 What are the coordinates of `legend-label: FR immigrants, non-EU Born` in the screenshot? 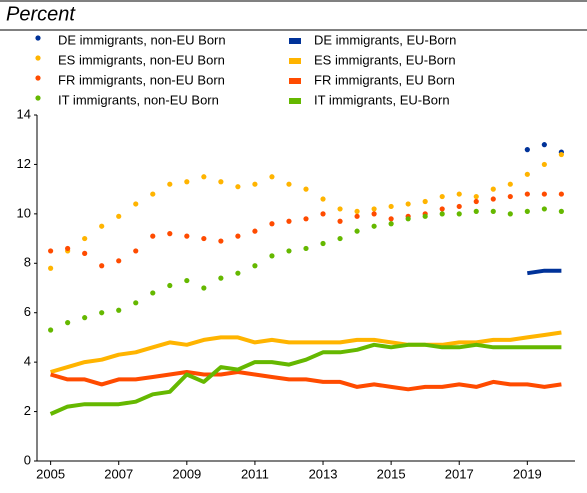 It's located at (141, 79).